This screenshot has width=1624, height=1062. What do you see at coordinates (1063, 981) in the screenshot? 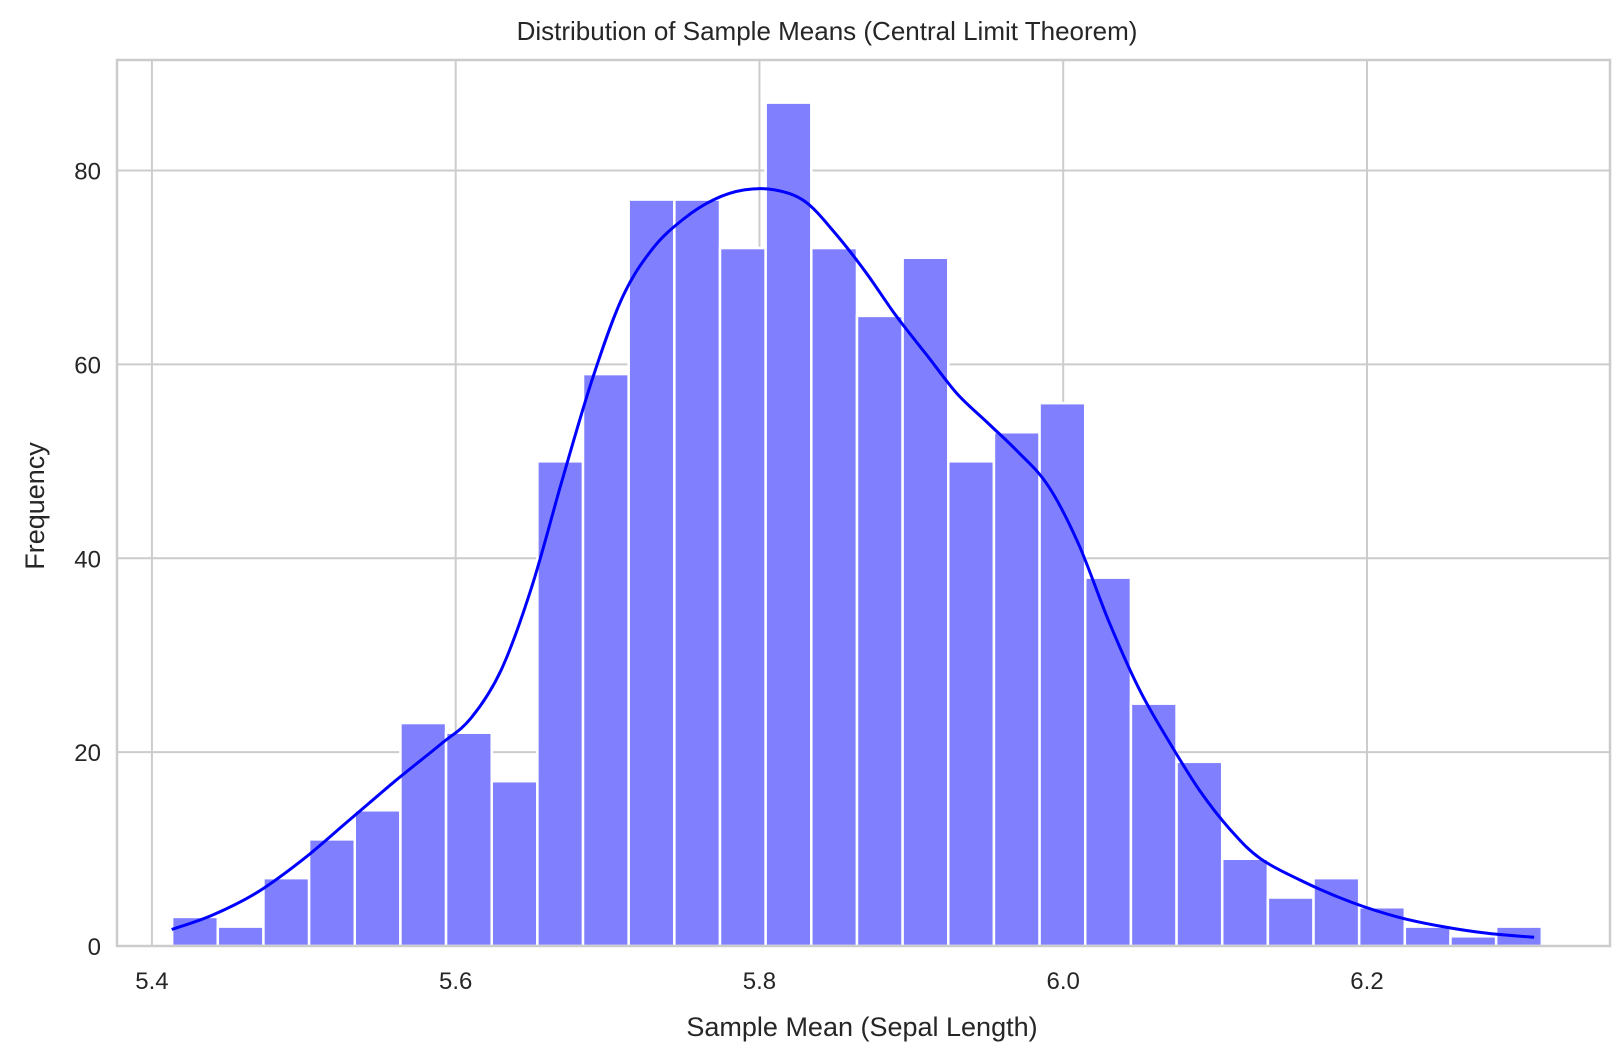
I see `x-tick-label-3: 6.0` at bounding box center [1063, 981].